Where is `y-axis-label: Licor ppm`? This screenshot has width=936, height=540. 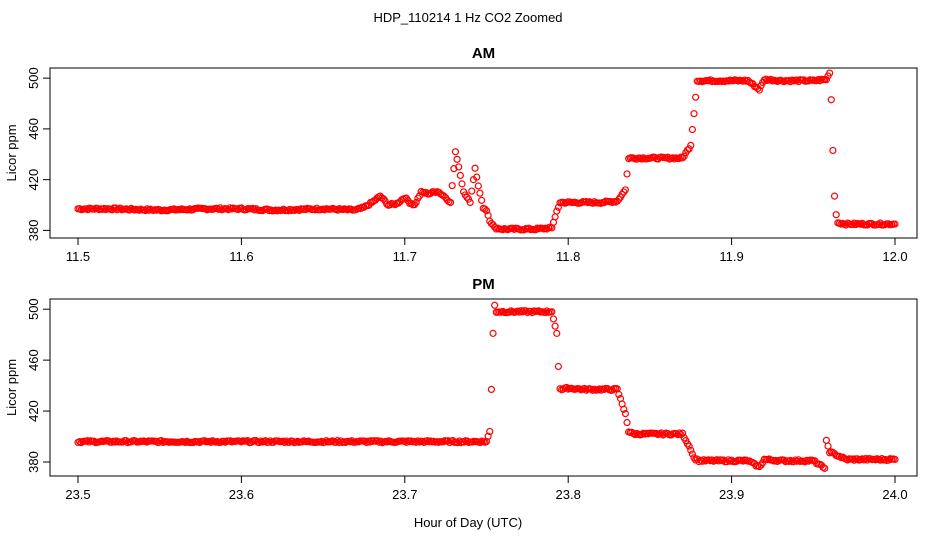
y-axis-label: Licor ppm is located at coordinates (11, 152).